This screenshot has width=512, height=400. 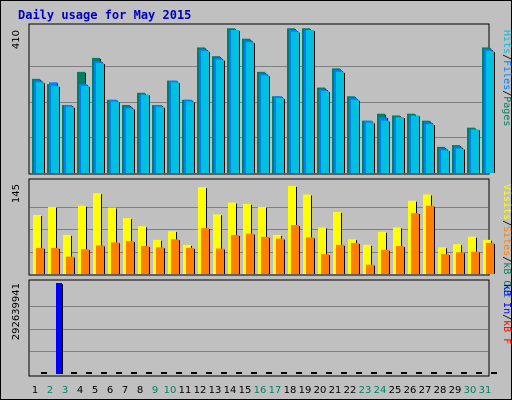 What do you see at coordinates (365, 390) in the screenshot?
I see `x-tick-label: 23` at bounding box center [365, 390].